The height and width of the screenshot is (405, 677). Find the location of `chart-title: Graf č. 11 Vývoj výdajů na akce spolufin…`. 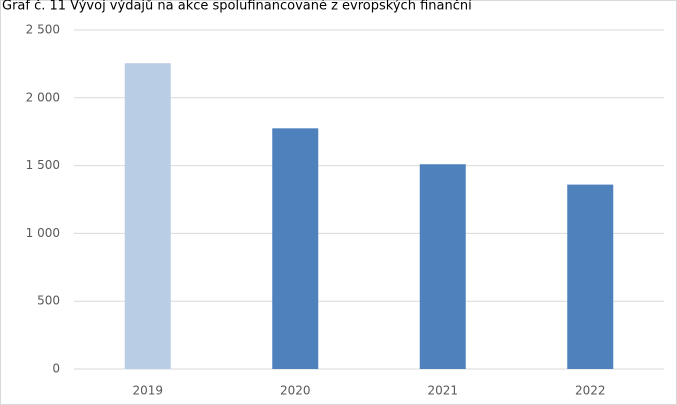

chart-title: Graf č. 11 Vývoj výdajů na akce spolufin… is located at coordinates (237, 7).